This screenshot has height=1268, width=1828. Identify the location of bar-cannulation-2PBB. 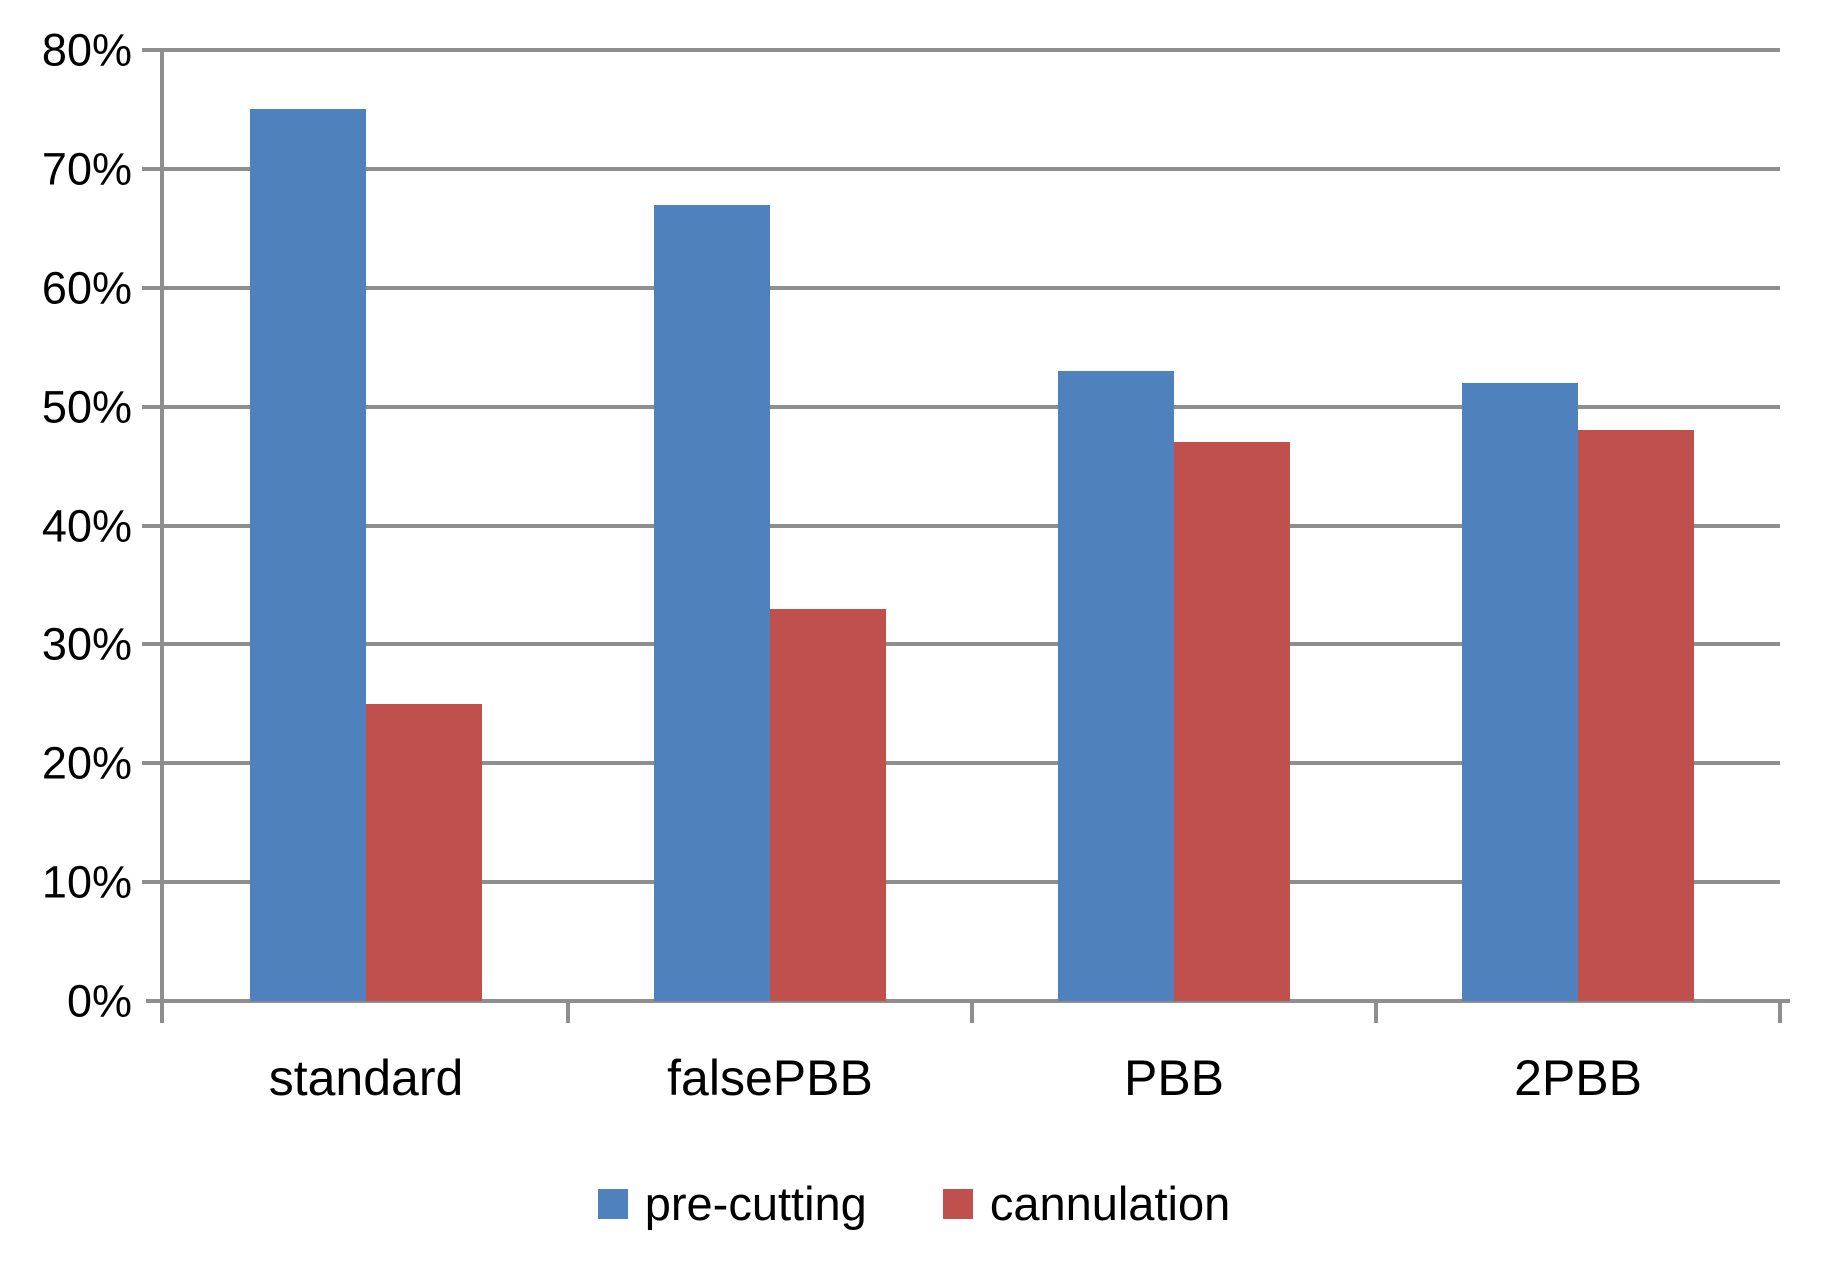
(1636, 715).